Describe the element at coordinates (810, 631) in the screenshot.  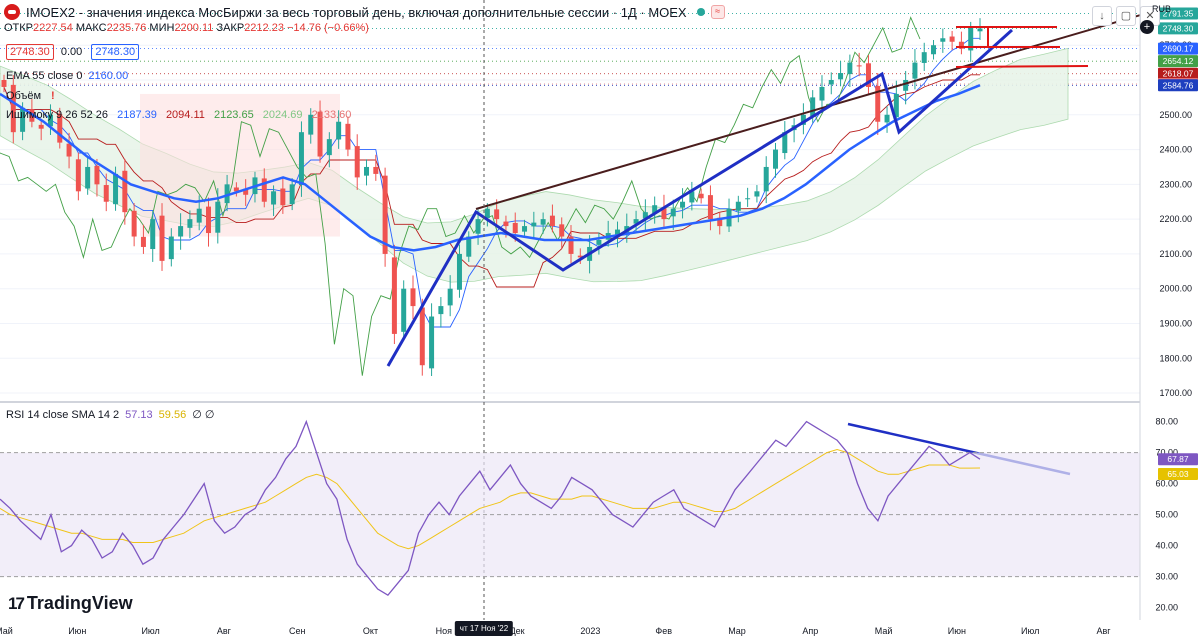
I see `time-tick-label: Апр` at that location.